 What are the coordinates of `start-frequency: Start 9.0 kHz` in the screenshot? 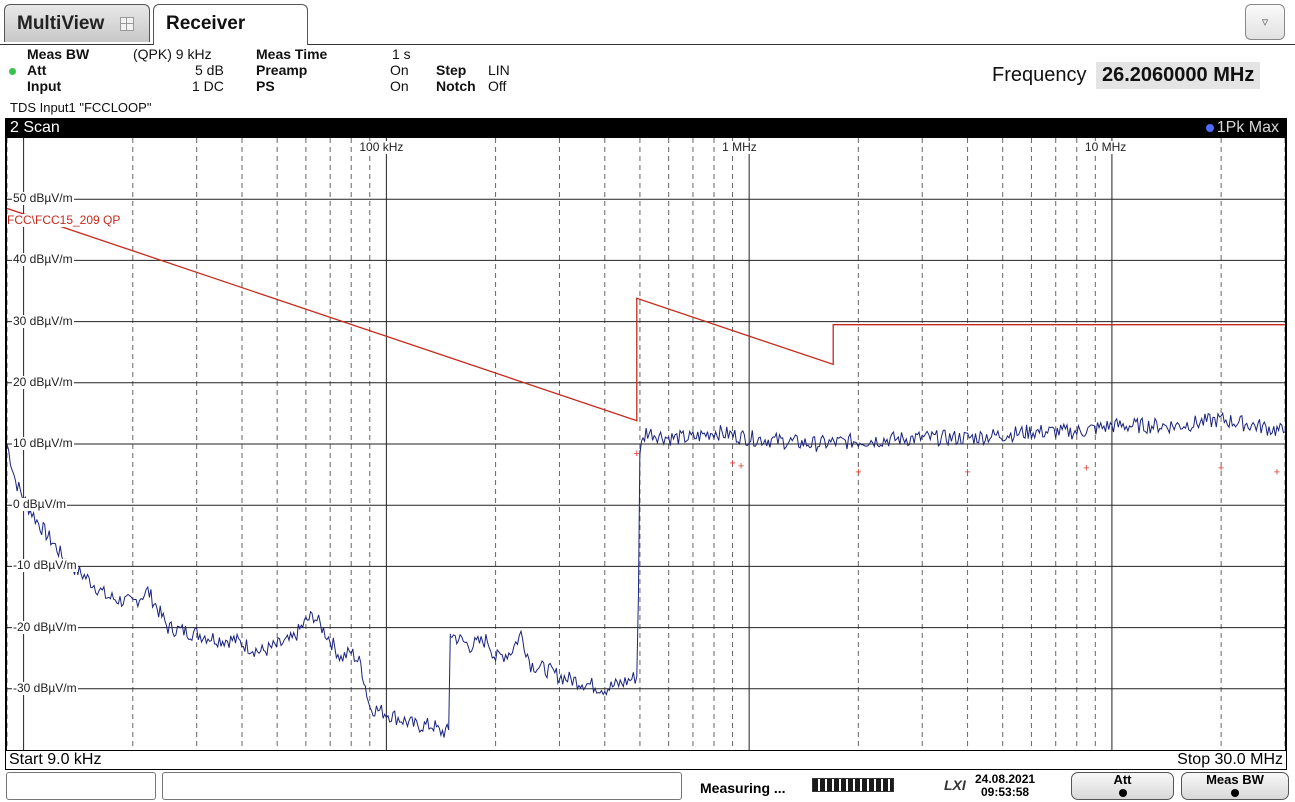 It's located at (55, 759).